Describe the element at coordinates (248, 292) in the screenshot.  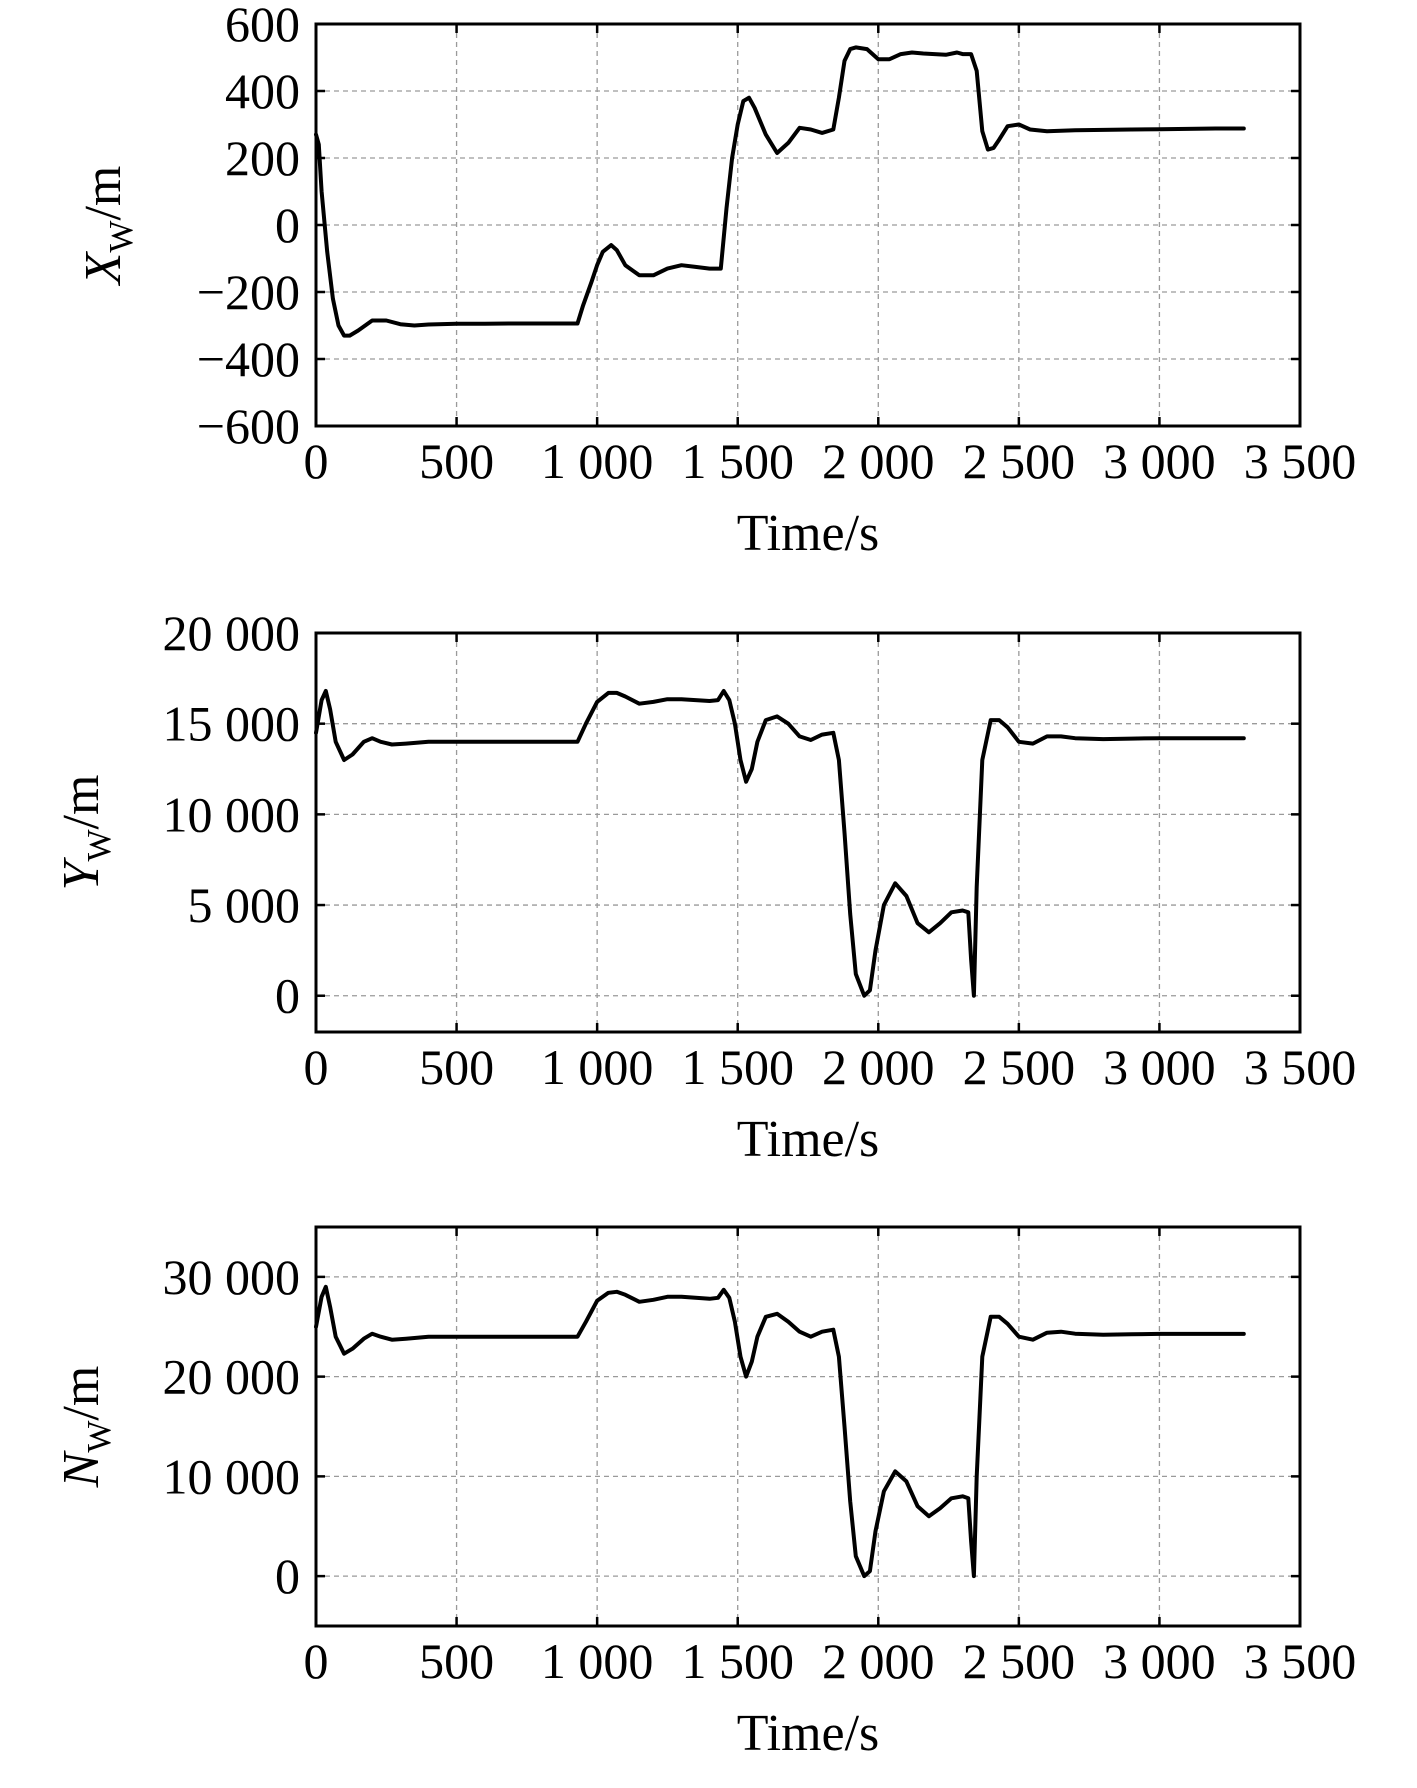
I see `y-tick-label: −200` at that location.